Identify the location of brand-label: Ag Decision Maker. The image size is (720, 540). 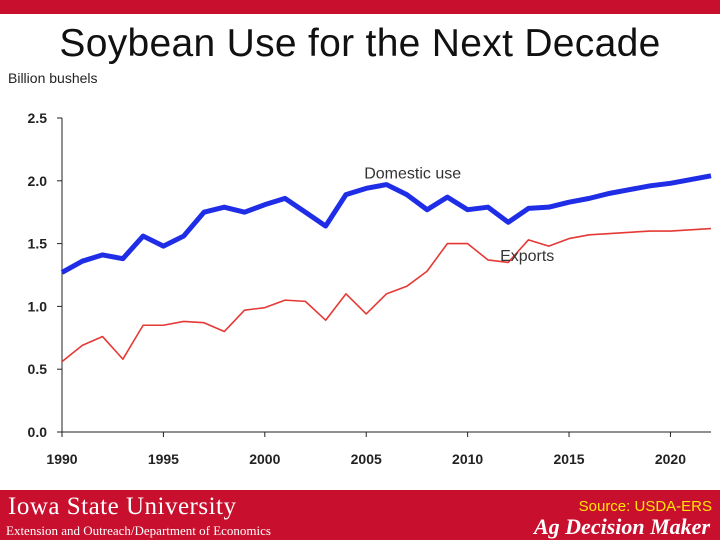
(622, 526).